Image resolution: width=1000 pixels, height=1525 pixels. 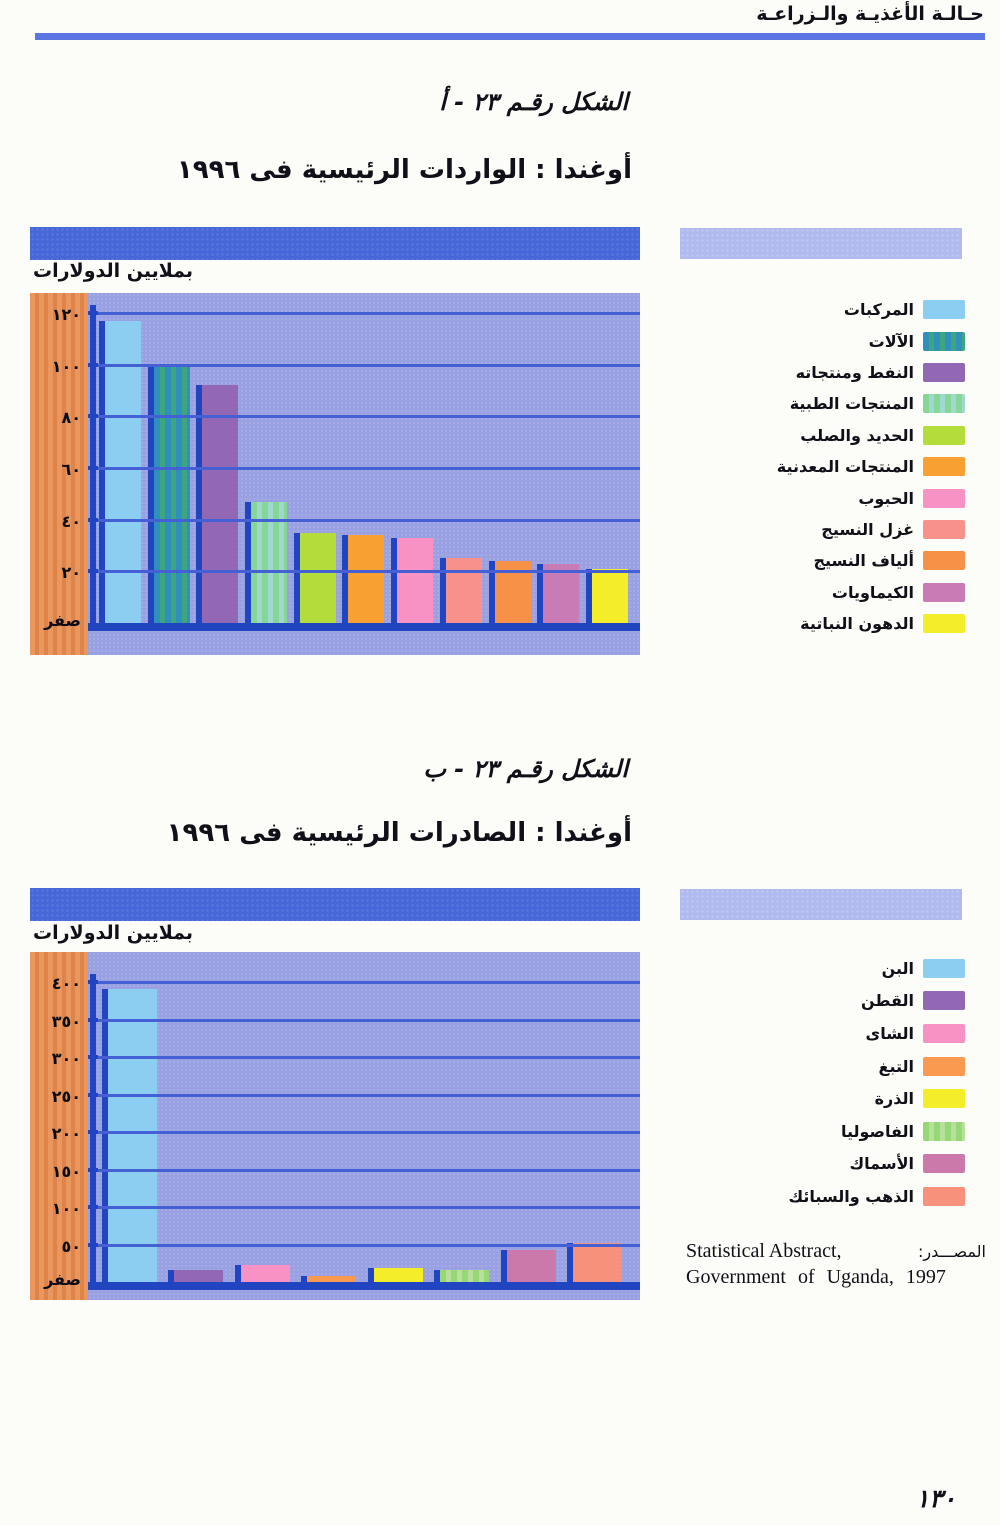 What do you see at coordinates (845, 467) in the screenshot?
I see `legend-item-label: المنتجات المعدنية` at bounding box center [845, 467].